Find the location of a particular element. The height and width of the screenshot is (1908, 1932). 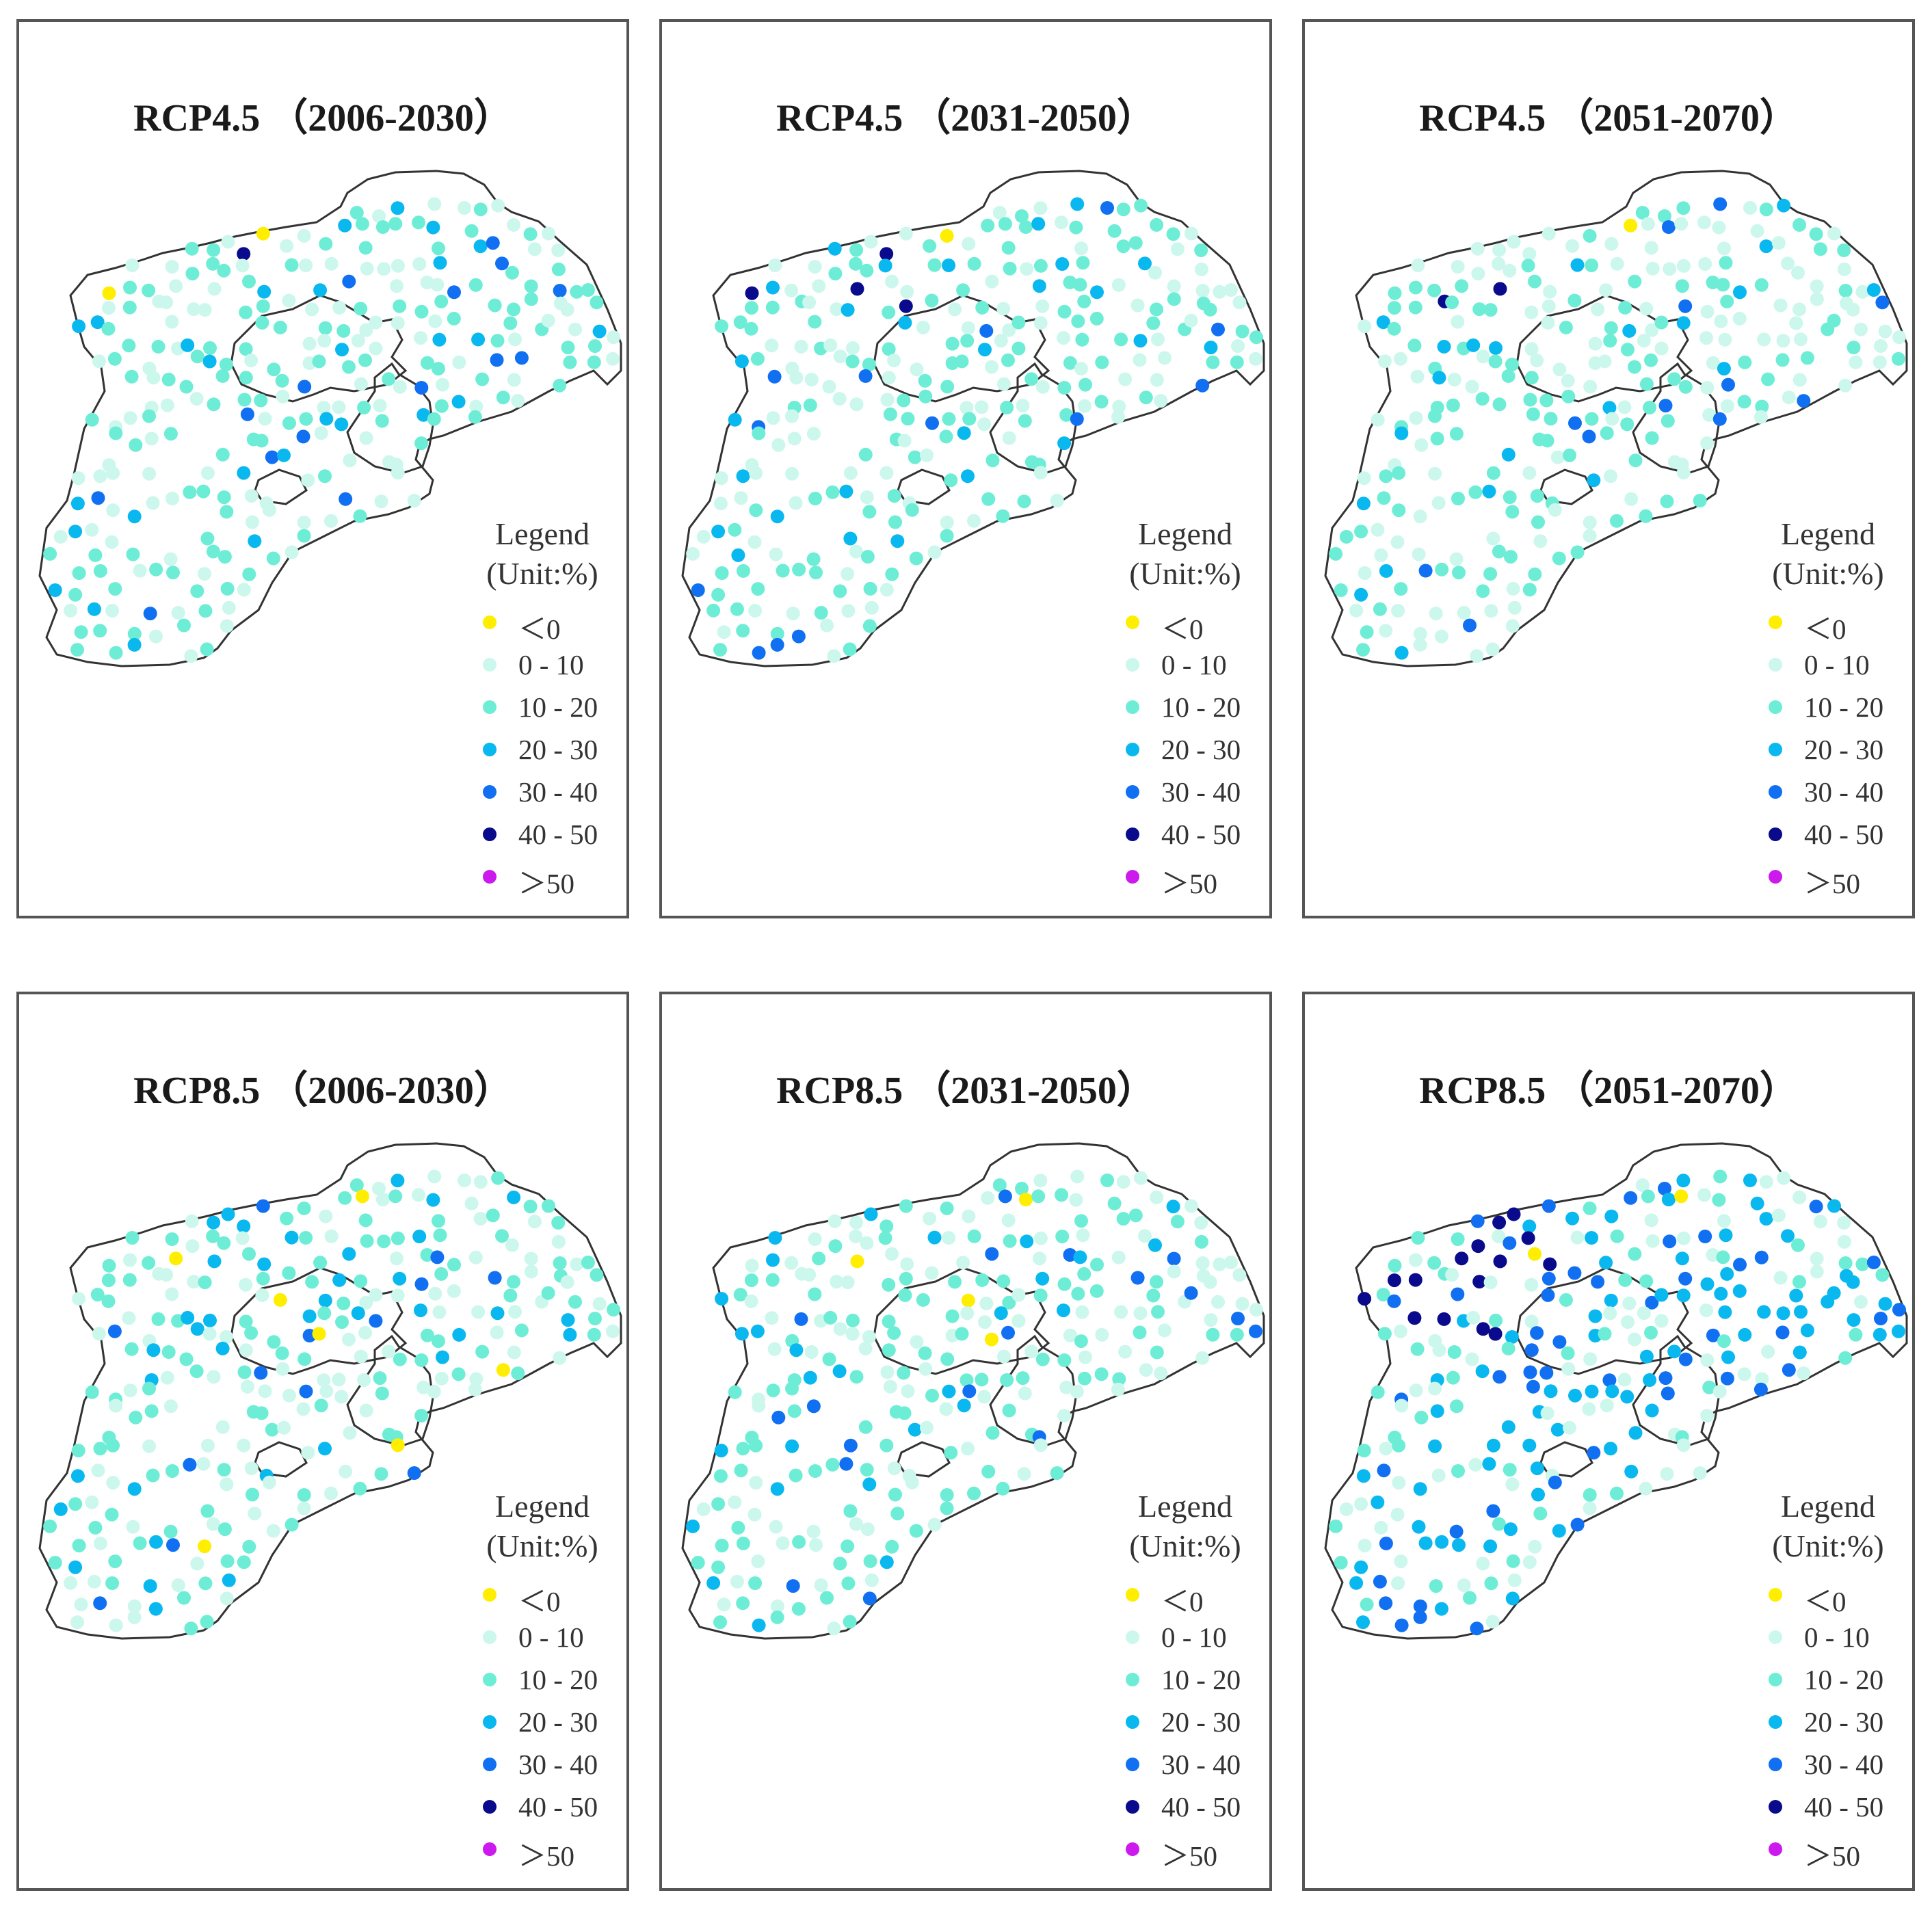

legend-item: 0 - 10 is located at coordinates (1196, 1638).